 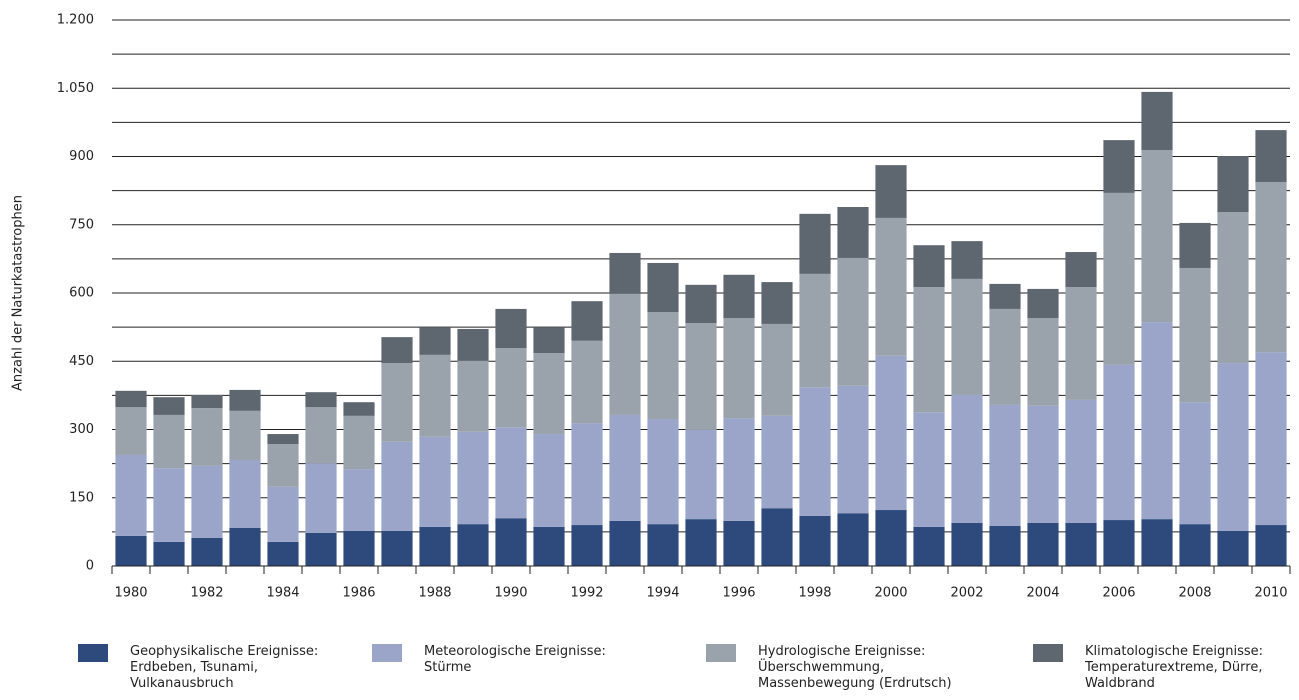 What do you see at coordinates (515, 659) in the screenshot?
I see `legend-label: Meteorologische Ereignisse: Stürme` at bounding box center [515, 659].